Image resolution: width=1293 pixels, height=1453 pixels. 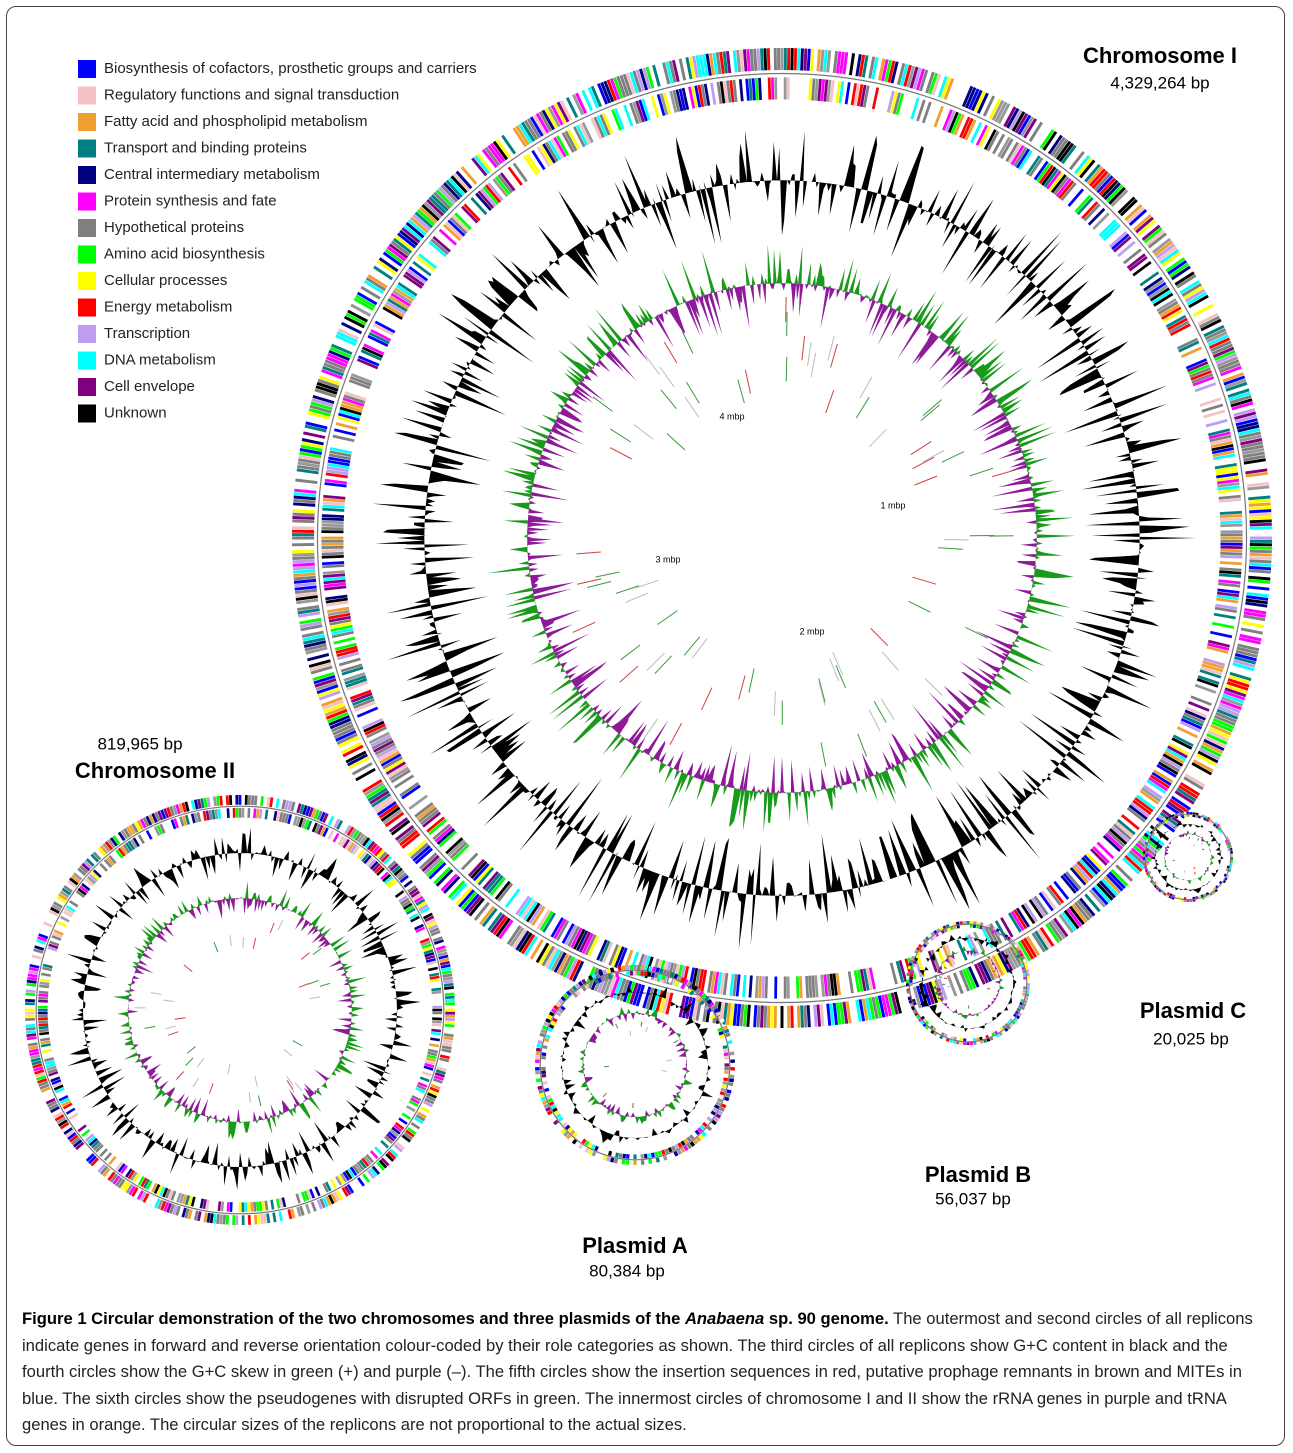 What do you see at coordinates (174, 227) in the screenshot?
I see `legend-label: Hypothetical proteins` at bounding box center [174, 227].